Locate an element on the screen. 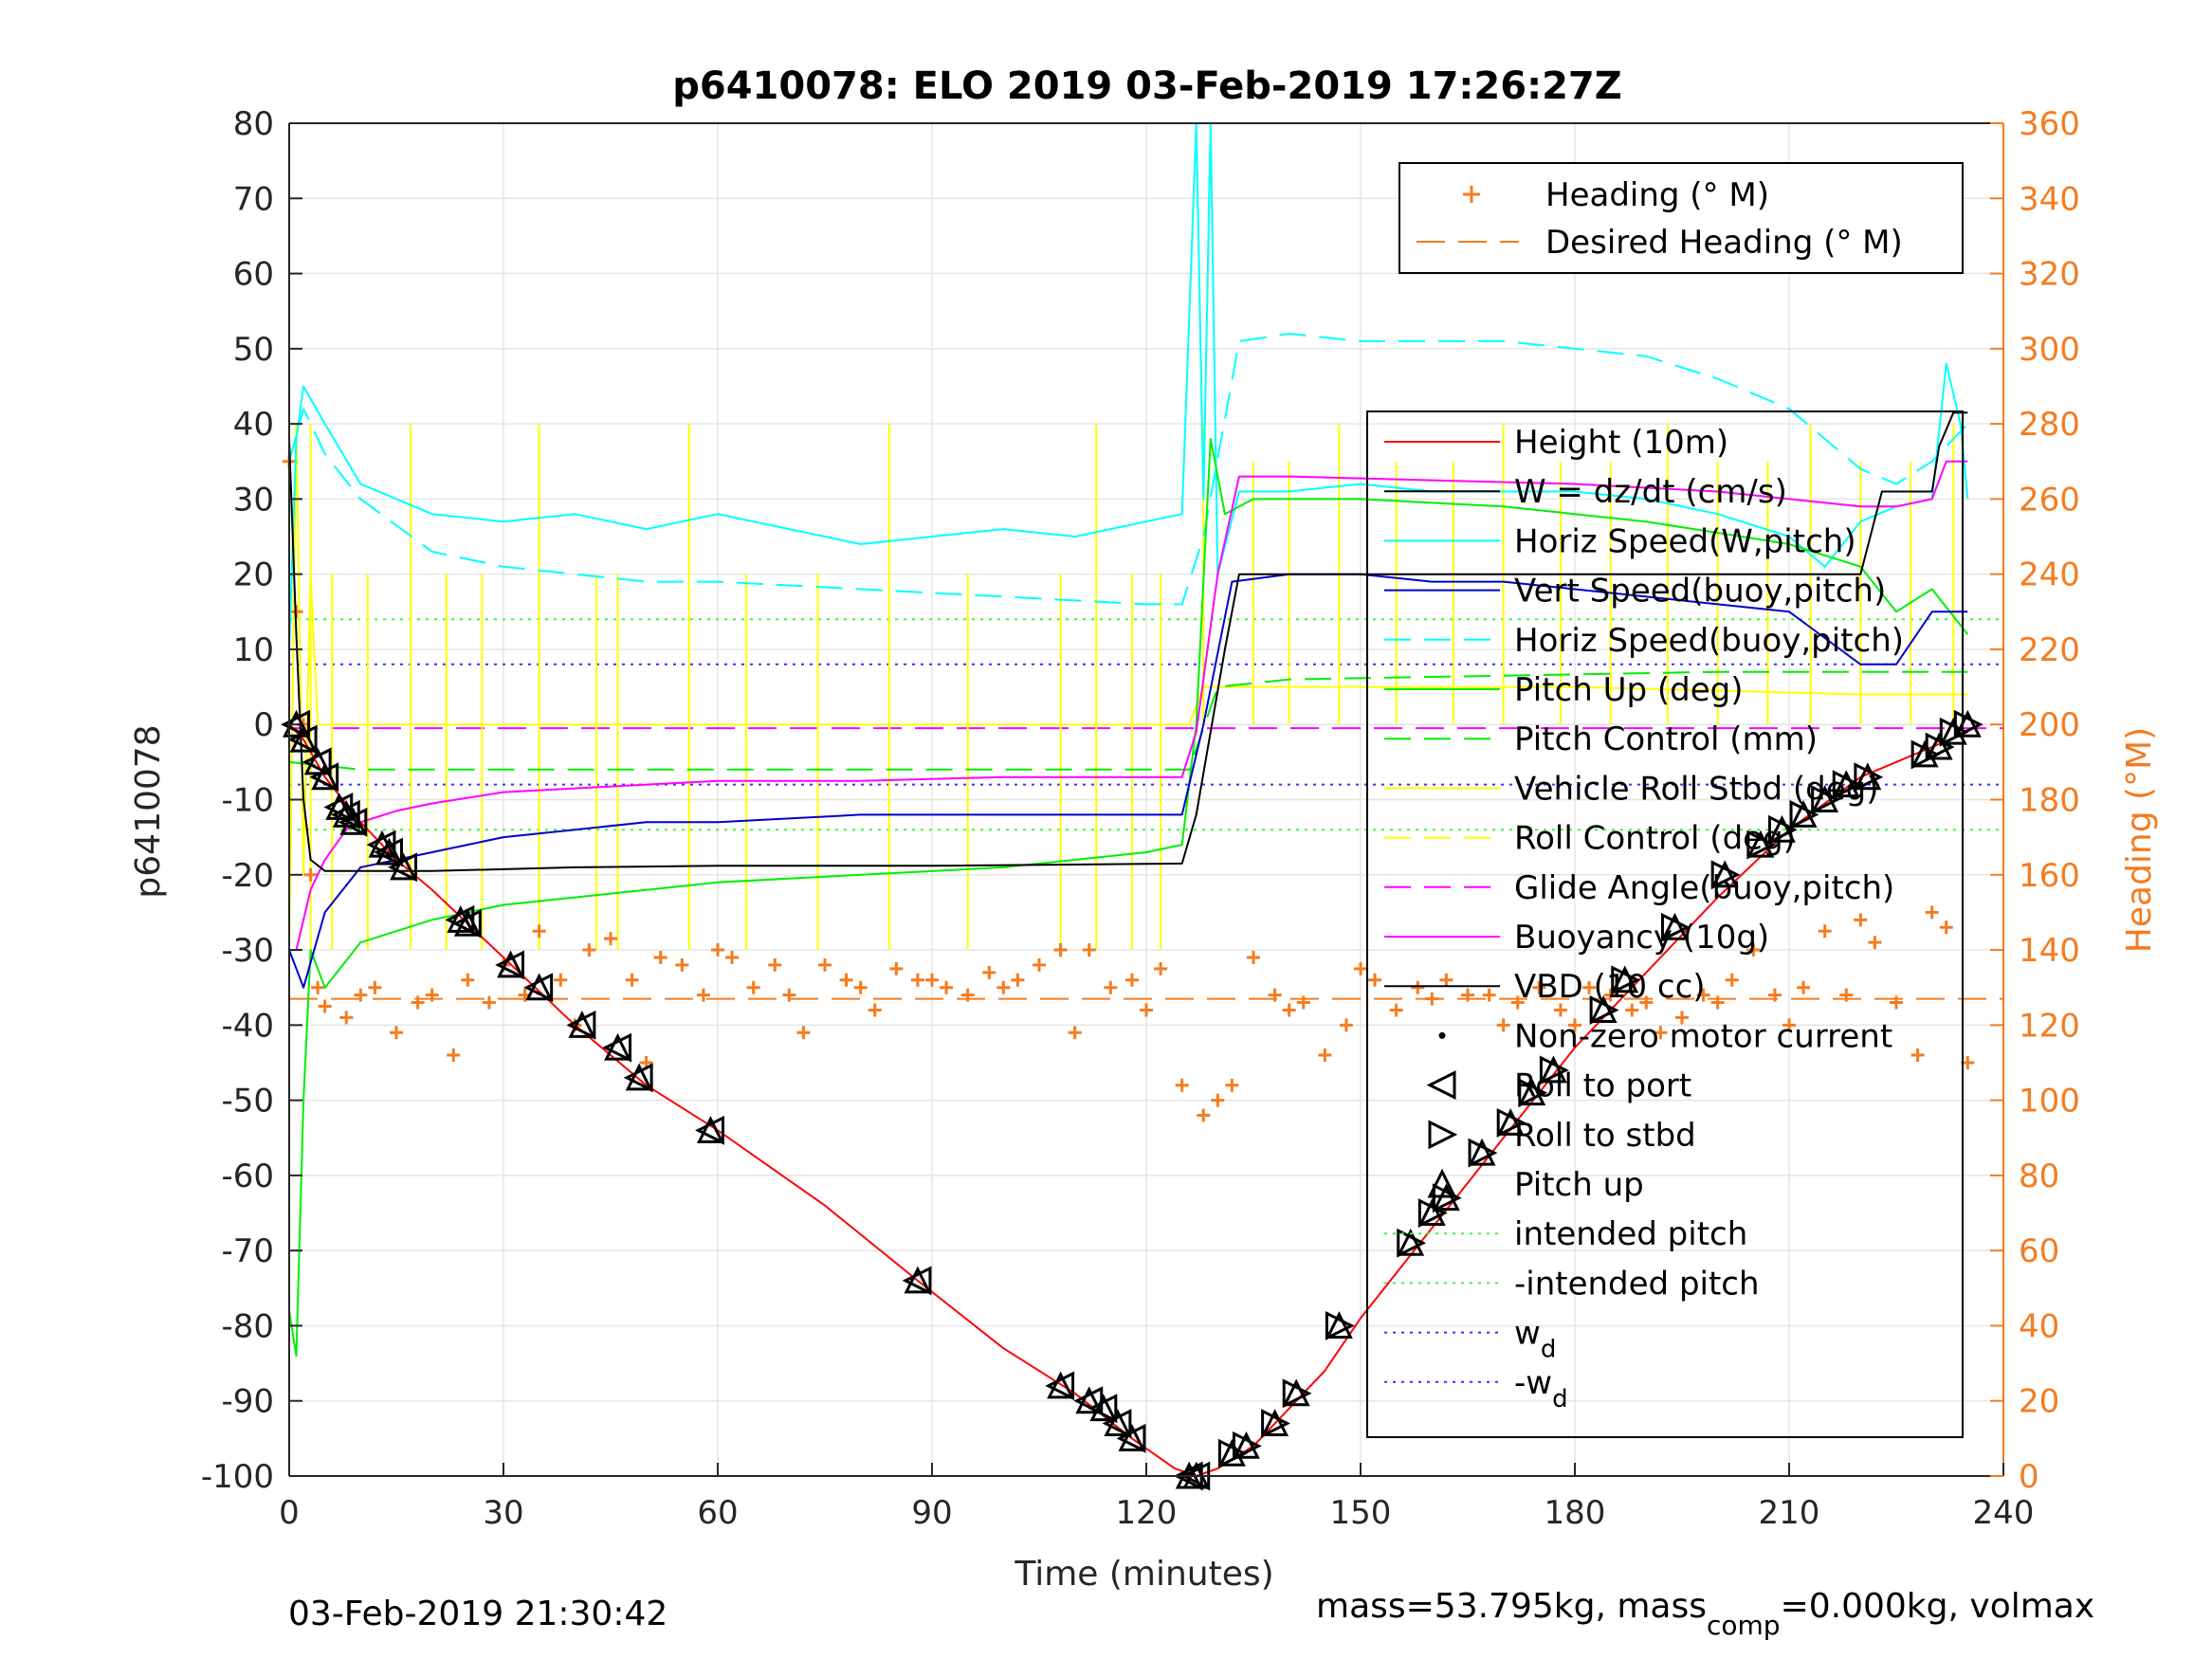 This screenshot has width=2212, height=1659. x-tick-label: 60 is located at coordinates (717, 1513).